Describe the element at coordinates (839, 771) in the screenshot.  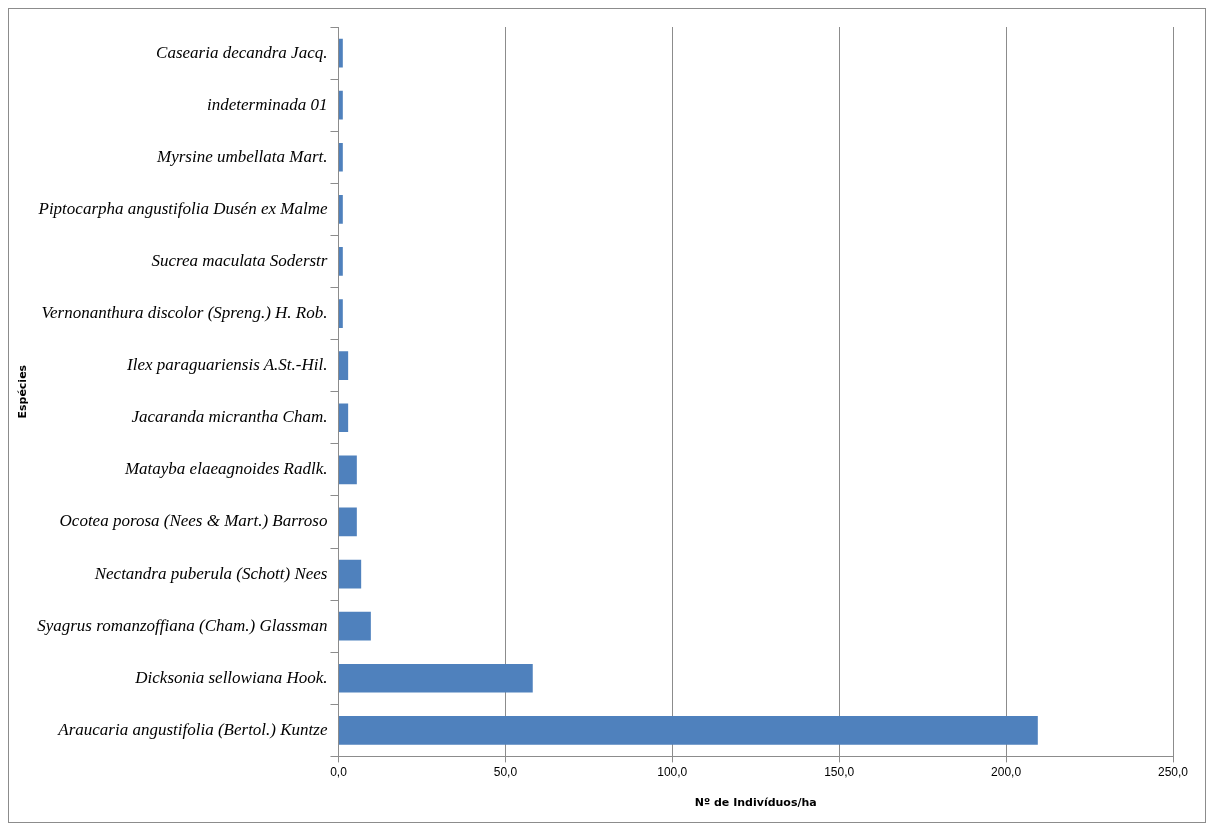
I see `x-tick-label: 150,0` at that location.